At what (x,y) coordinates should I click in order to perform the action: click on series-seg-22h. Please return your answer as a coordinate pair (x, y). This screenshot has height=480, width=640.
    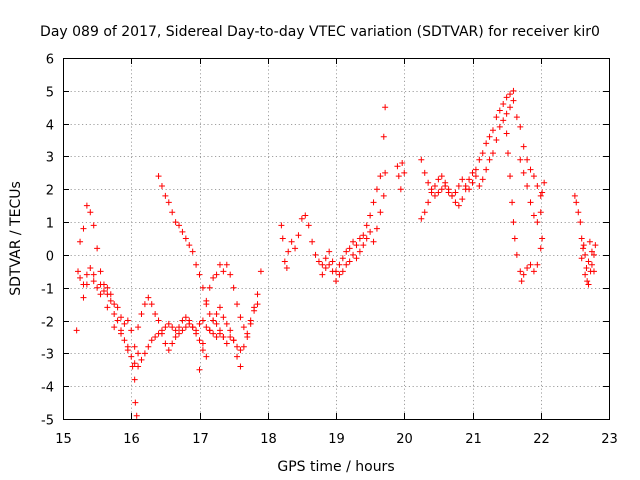
    Looking at the image, I should click on (585, 238).